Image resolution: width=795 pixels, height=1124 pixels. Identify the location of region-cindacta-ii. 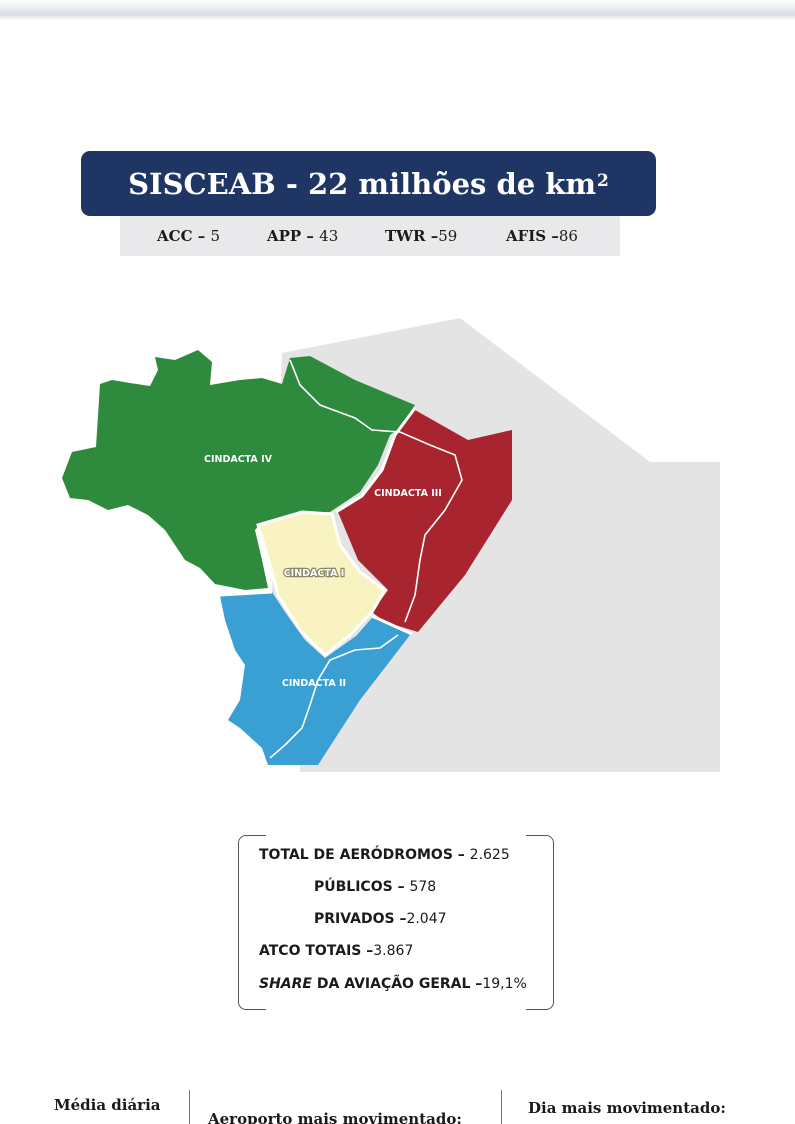
(315, 678).